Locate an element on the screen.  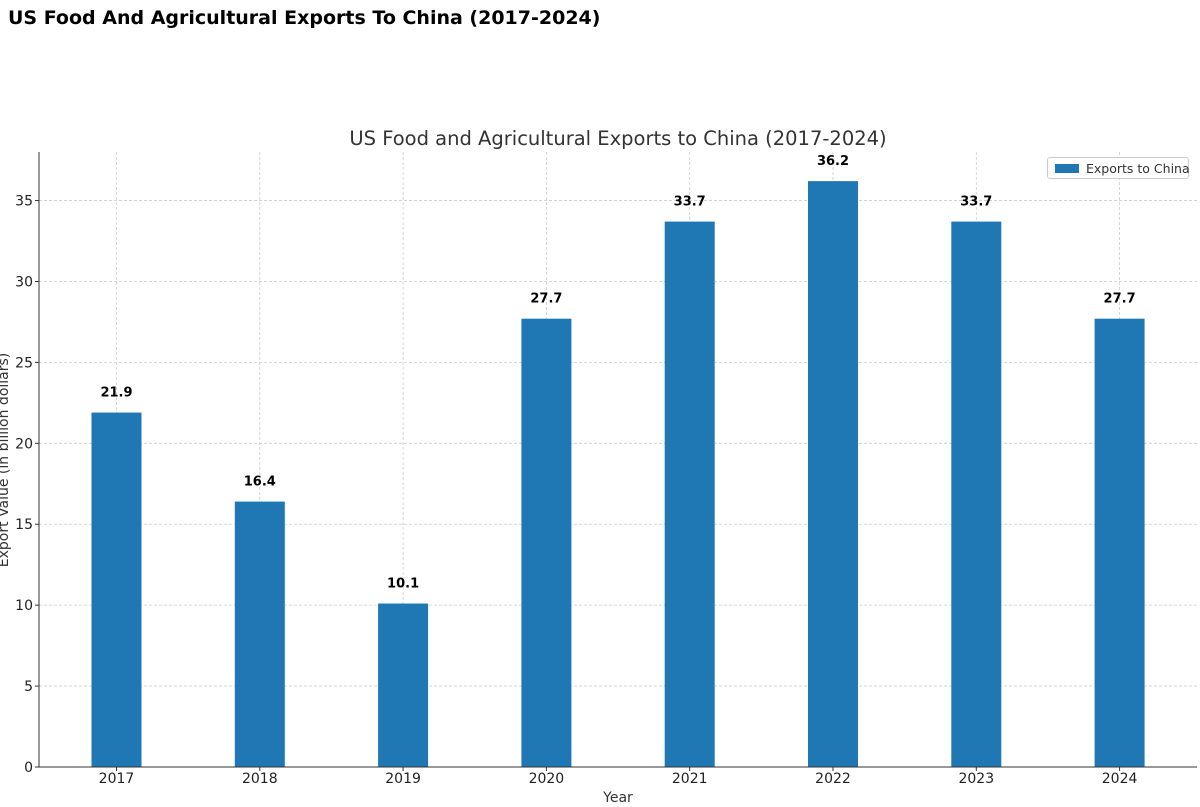
x-tick-label: 2023 is located at coordinates (976, 779).